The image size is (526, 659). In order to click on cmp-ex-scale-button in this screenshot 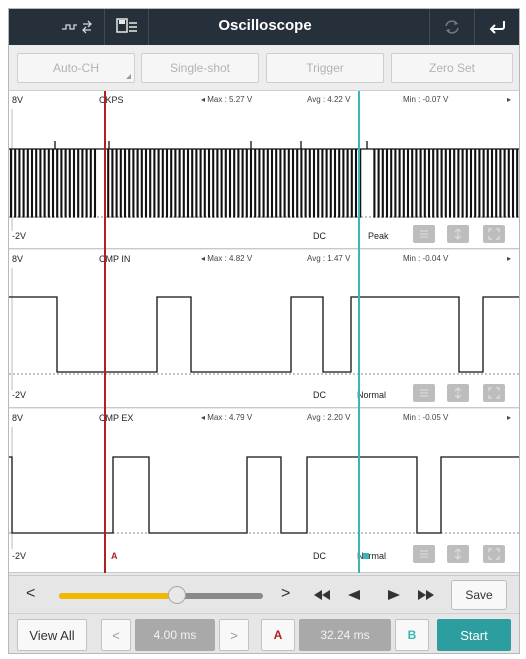, I will do `click(458, 554)`.